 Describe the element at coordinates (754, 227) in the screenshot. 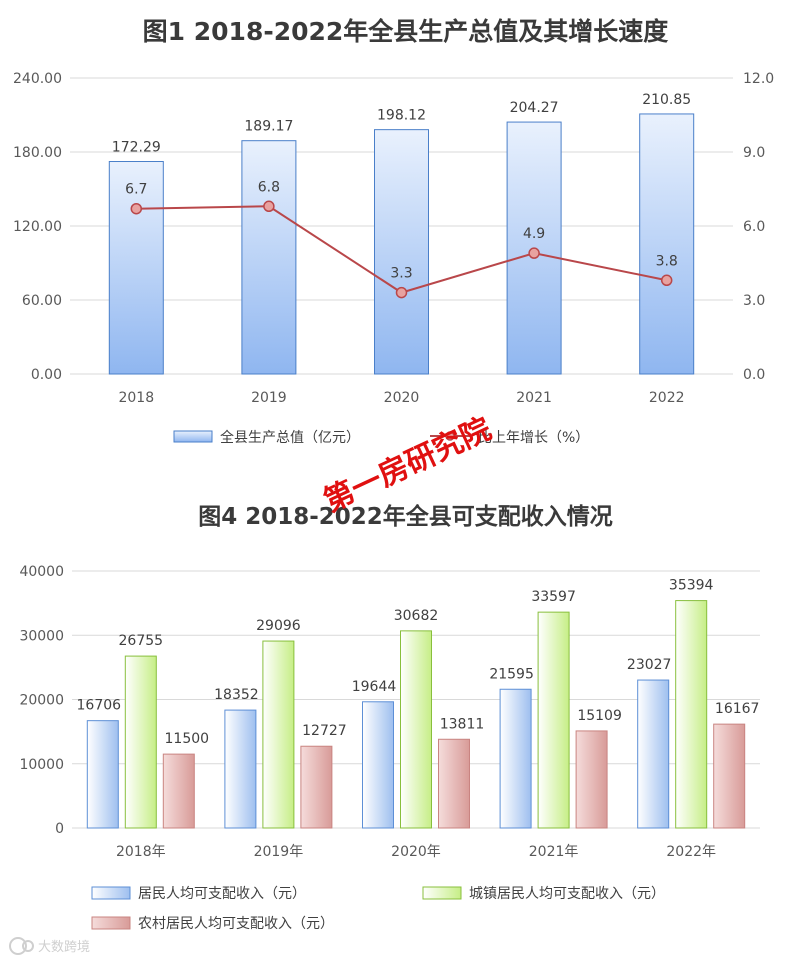

I see `chart1-y2-tick: 6.0` at that location.